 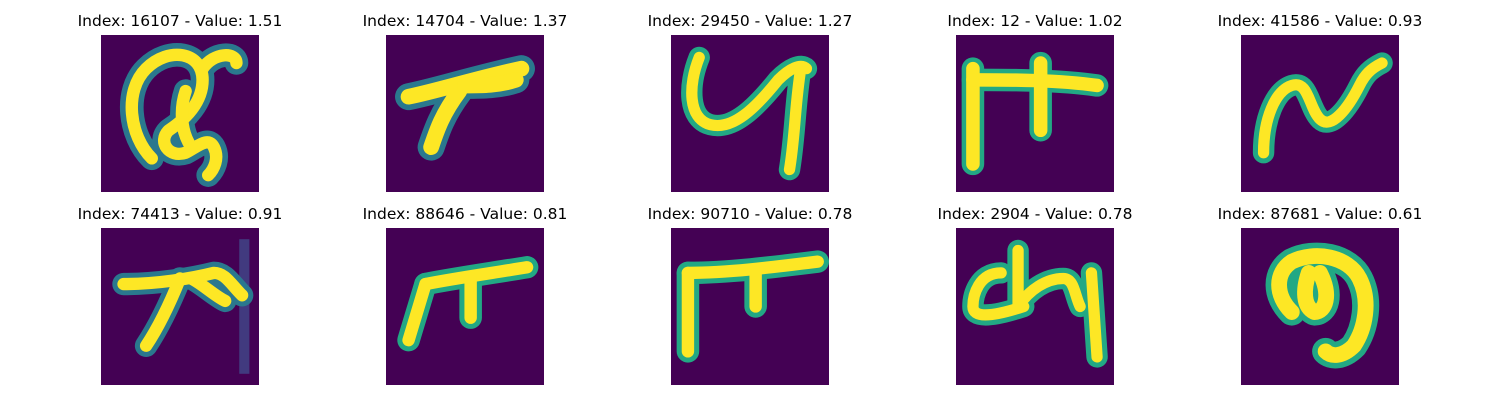 I want to click on panel-title: Index: 87681 - Value: 0.61, so click(x=1320, y=214).